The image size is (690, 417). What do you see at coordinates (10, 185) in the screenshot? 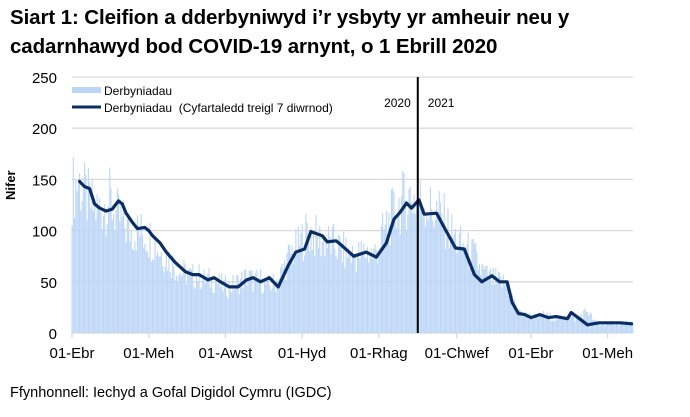
I see `y-axis-label: Nifer` at bounding box center [10, 185].